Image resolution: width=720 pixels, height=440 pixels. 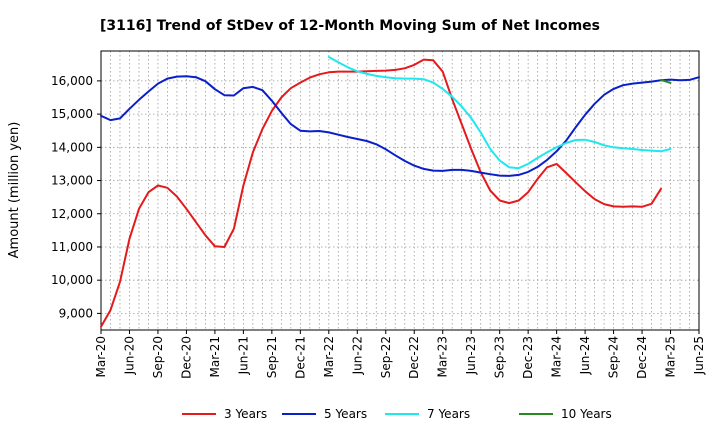 What do you see at coordinates (557, 356) in the screenshot?
I see `x-tick-label: Mar-24` at bounding box center [557, 356].